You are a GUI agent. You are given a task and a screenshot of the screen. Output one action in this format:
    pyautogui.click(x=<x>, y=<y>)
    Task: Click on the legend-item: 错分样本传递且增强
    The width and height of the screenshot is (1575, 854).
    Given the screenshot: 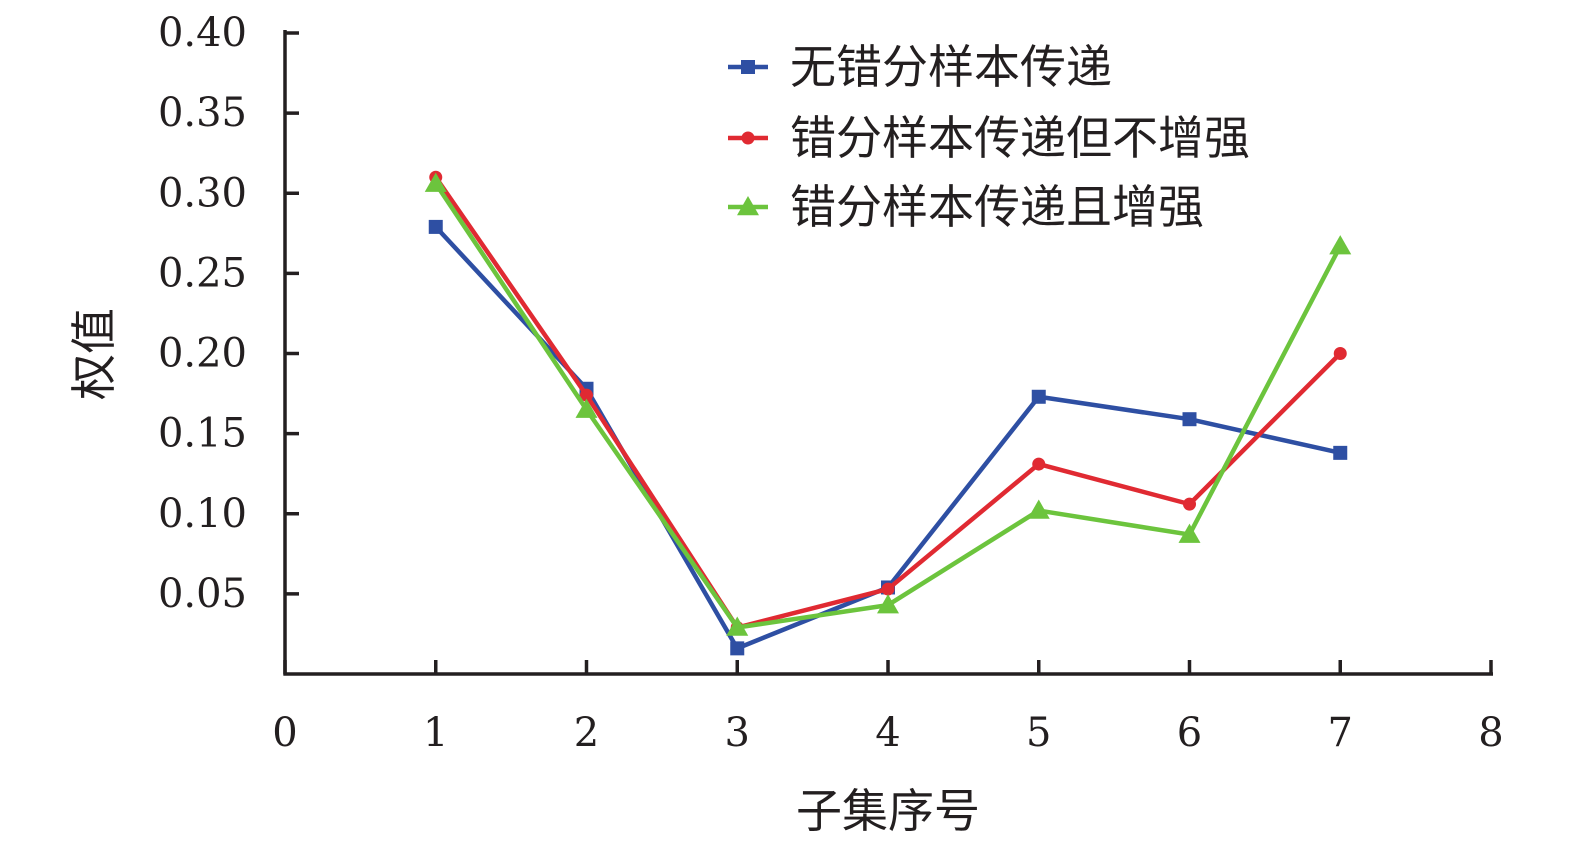 What is the action you would take?
    pyautogui.click(x=966, y=207)
    